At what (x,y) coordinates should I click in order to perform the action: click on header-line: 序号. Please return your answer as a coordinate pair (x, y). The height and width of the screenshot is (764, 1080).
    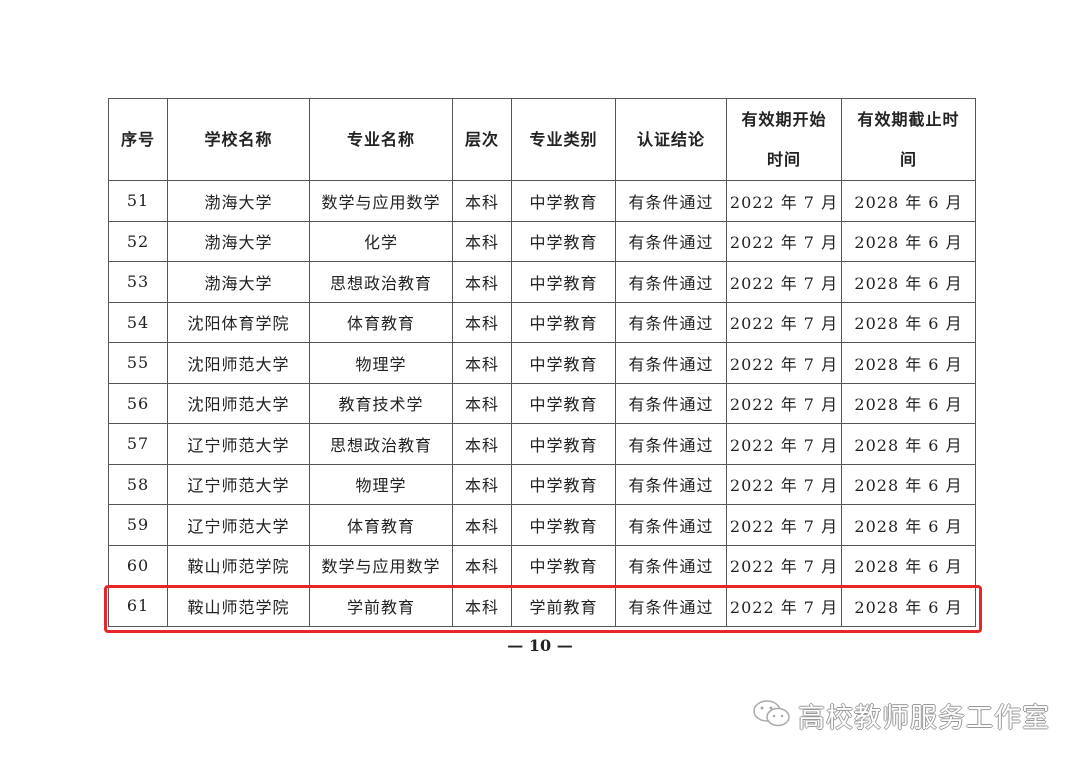
    Looking at the image, I should click on (137, 139).